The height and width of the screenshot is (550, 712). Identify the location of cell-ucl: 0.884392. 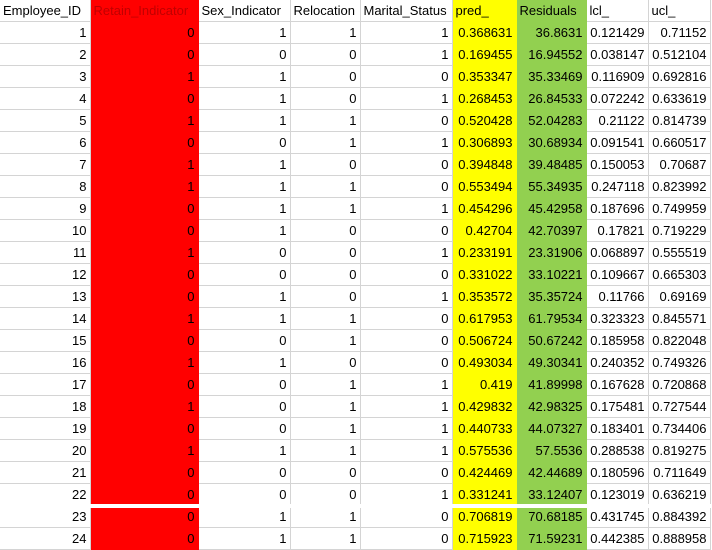
(679, 516).